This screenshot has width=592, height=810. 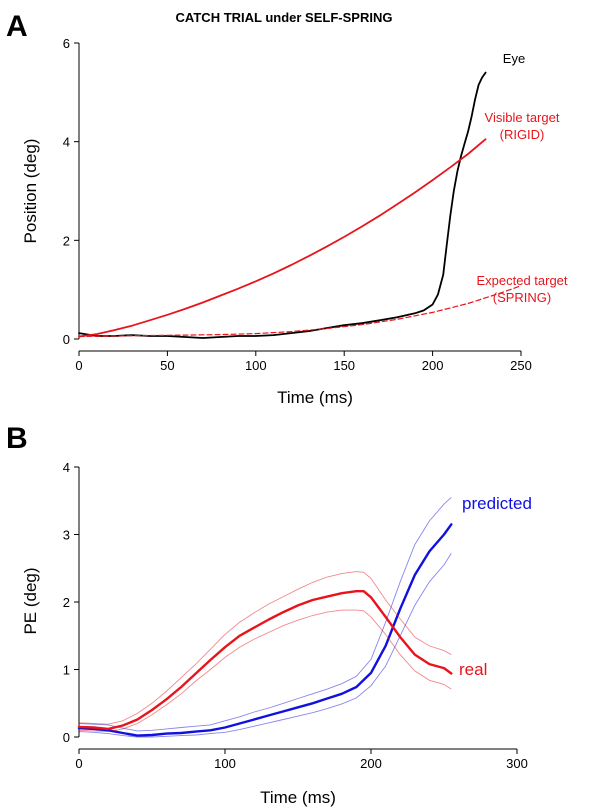 I want to click on label-real: real, so click(x=473, y=669).